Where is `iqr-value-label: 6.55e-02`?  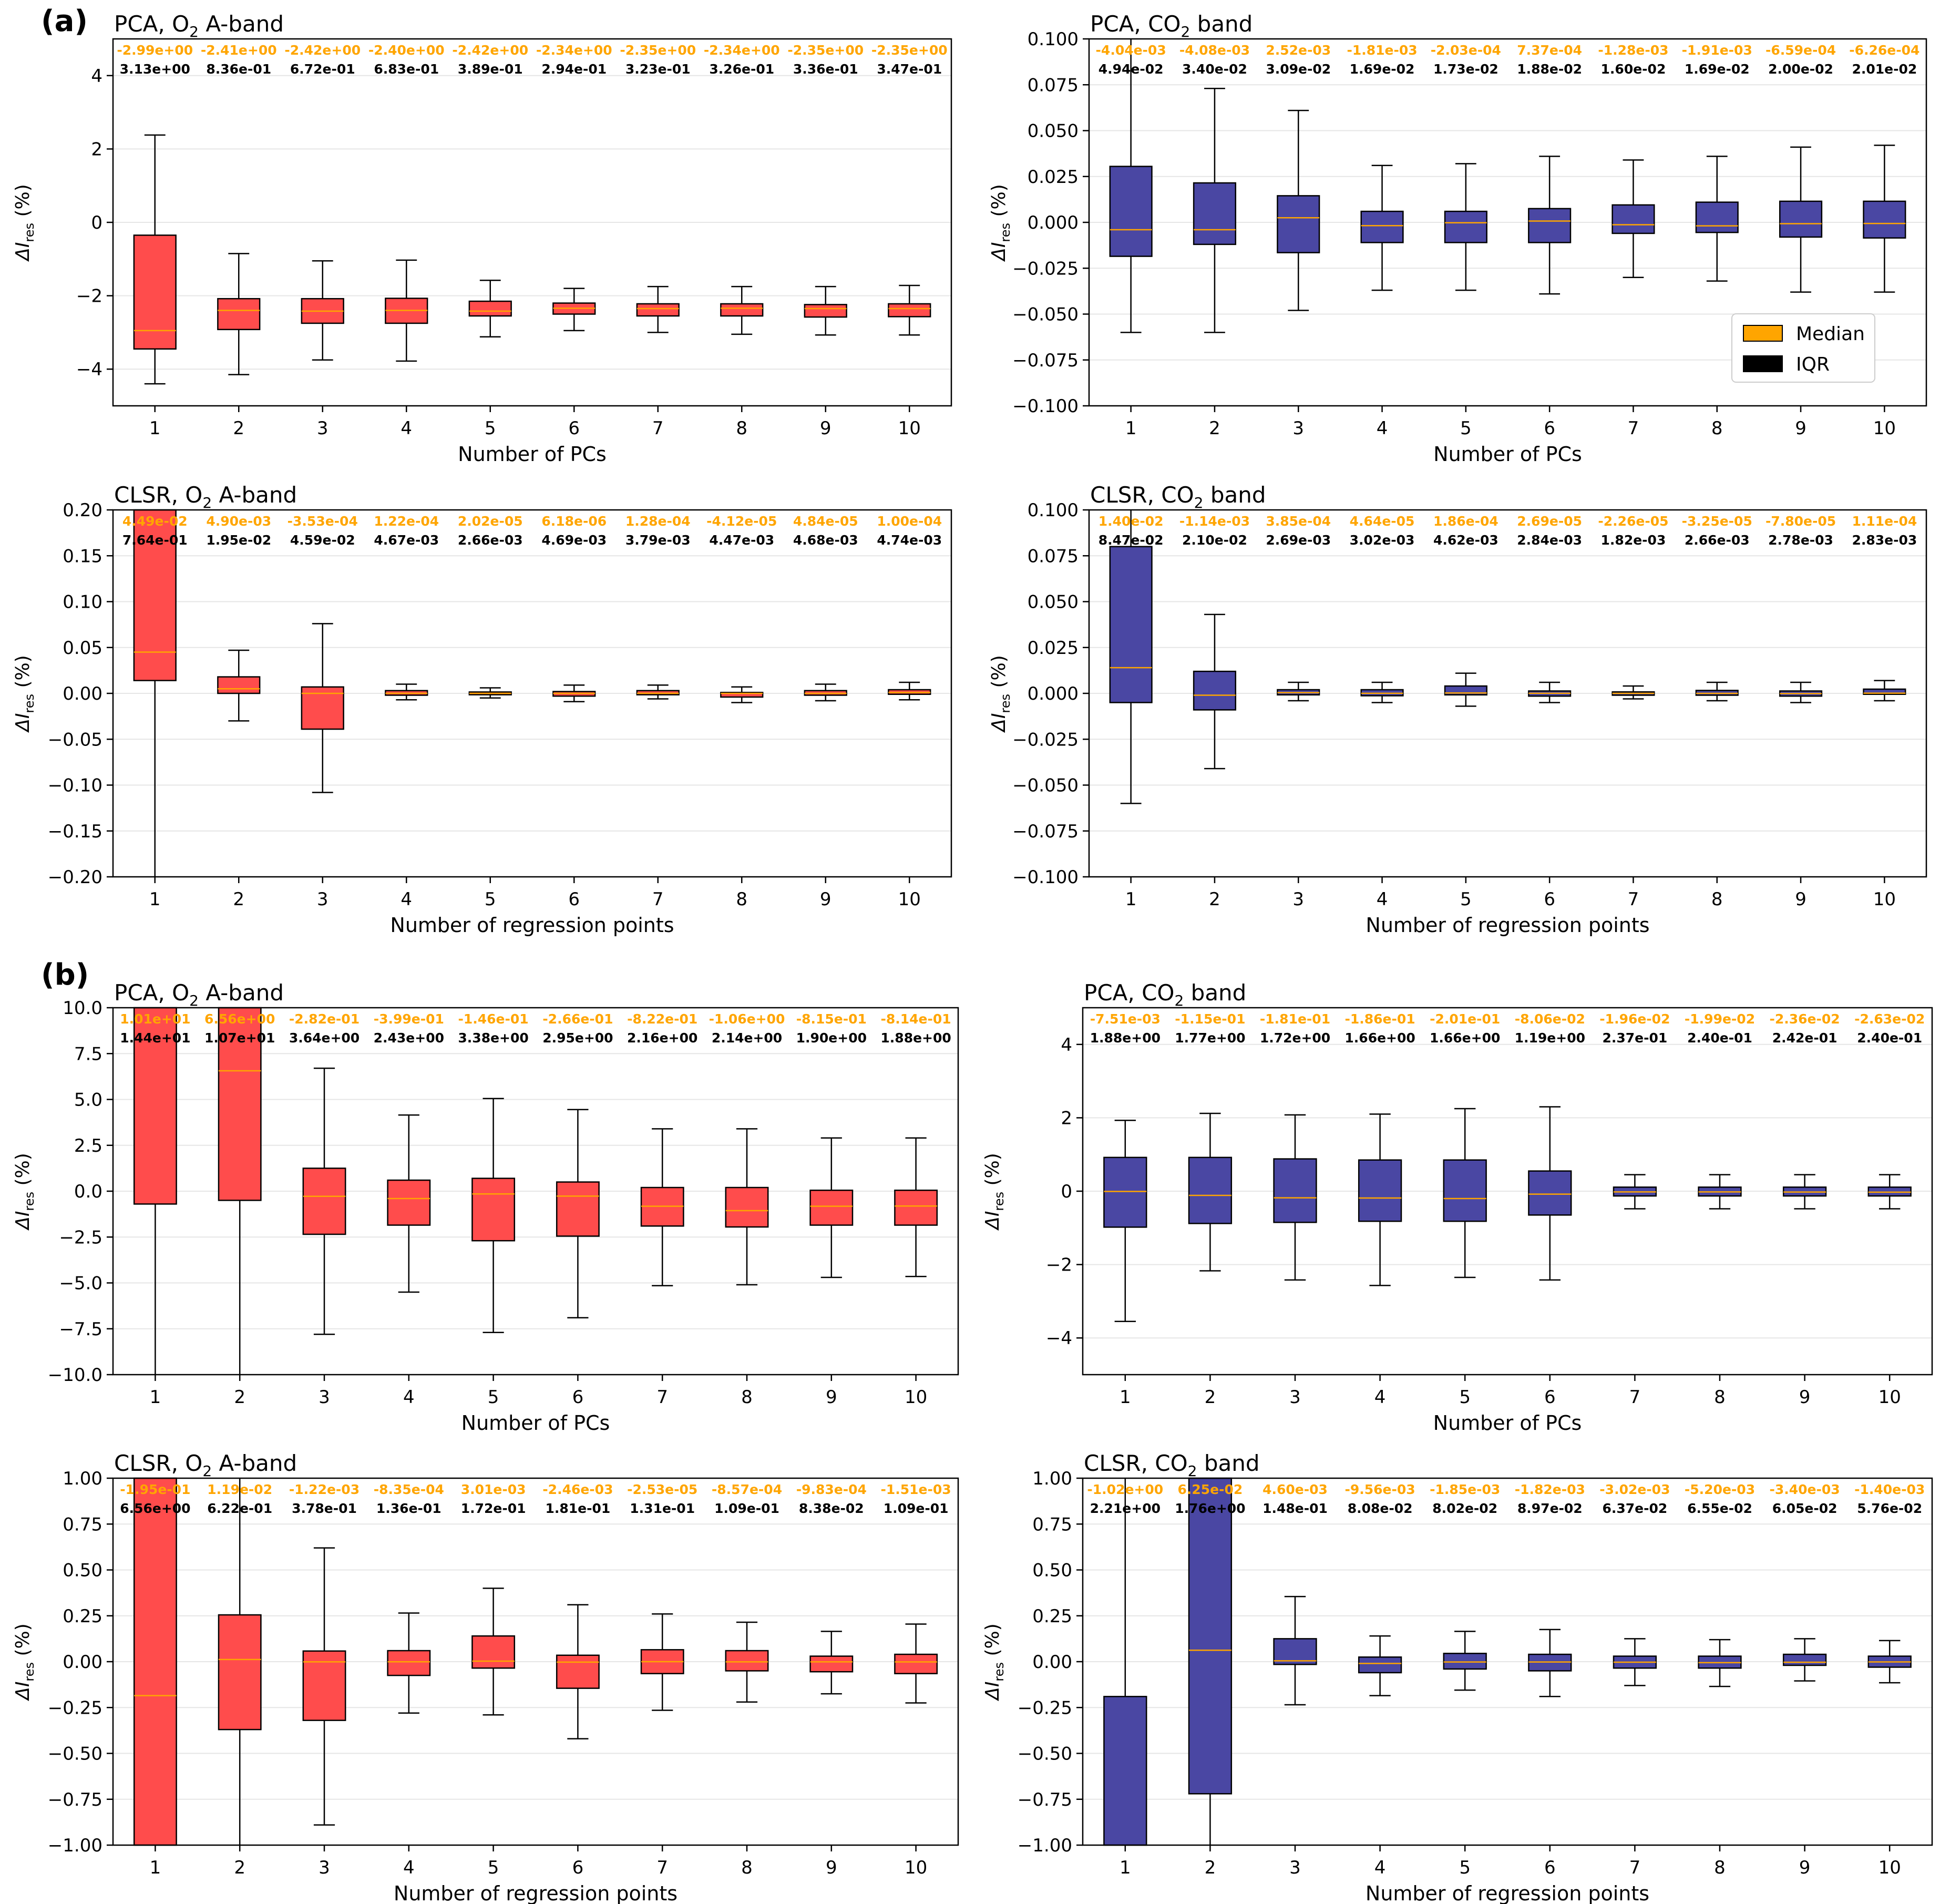 iqr-value-label: 6.55e-02 is located at coordinates (1719, 1508).